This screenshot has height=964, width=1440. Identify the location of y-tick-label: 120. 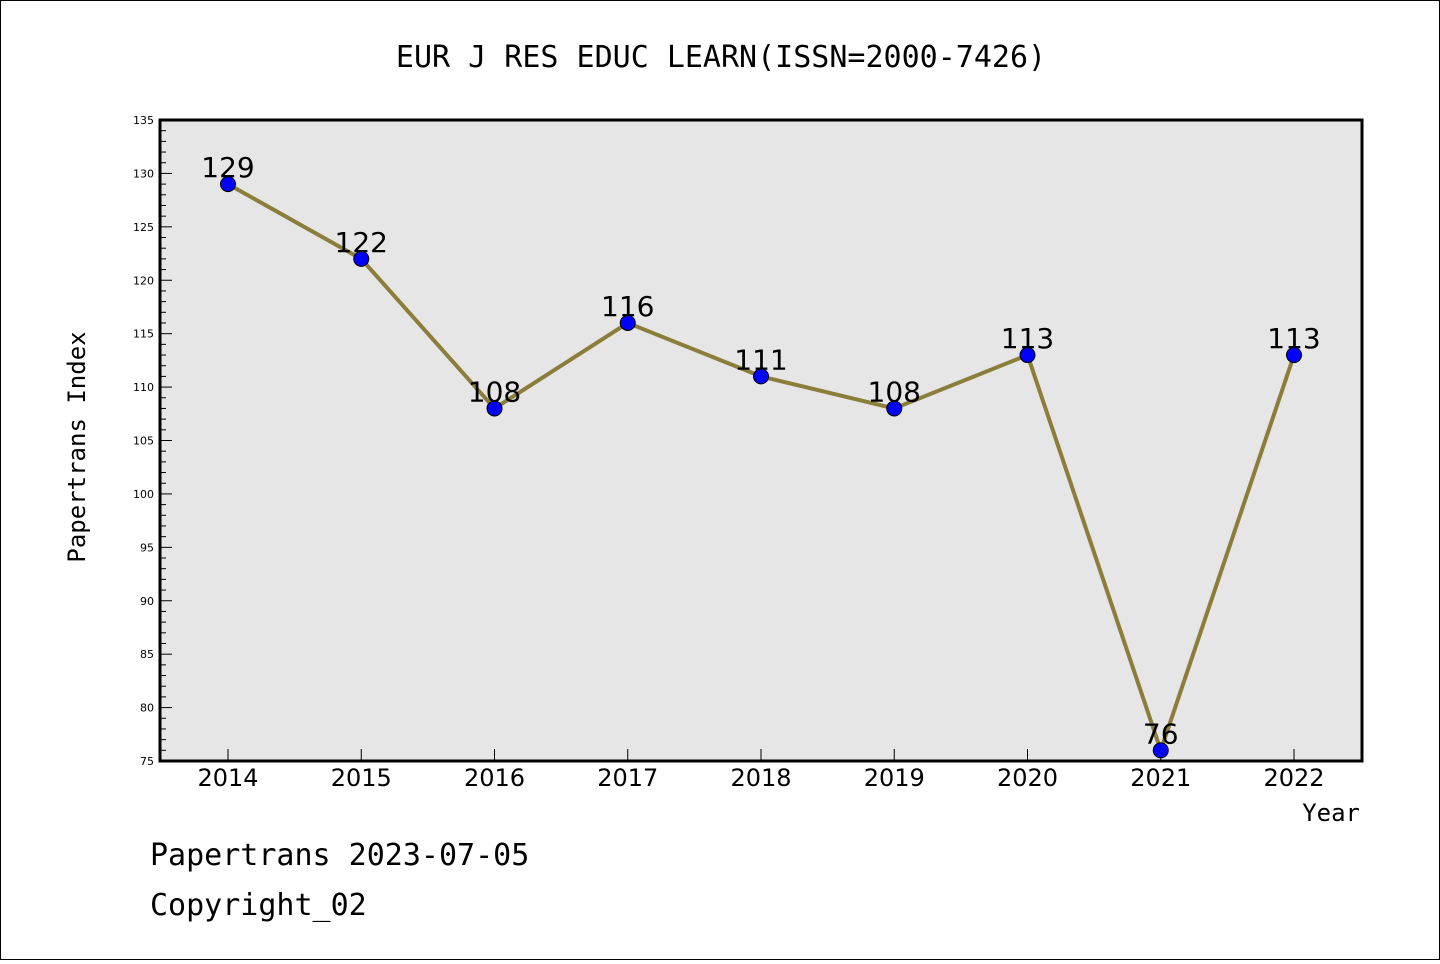
(143, 280).